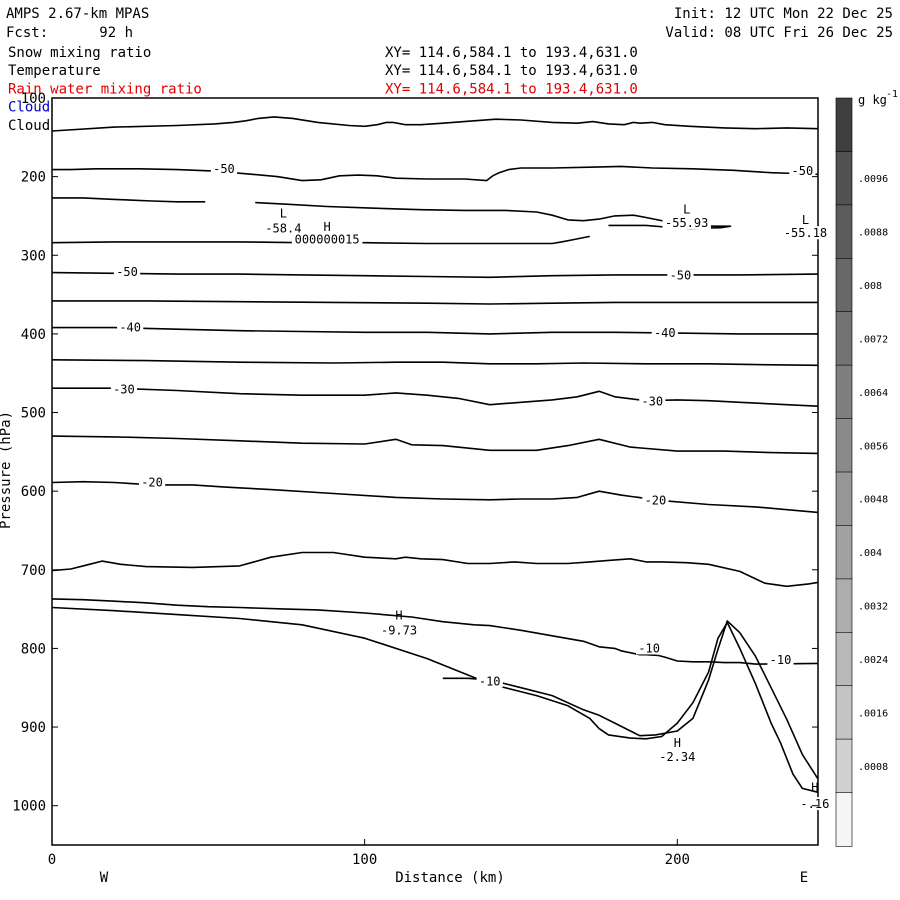  Describe the element at coordinates (873, 339) in the screenshot. I see `colorbar-label: .0072` at that location.